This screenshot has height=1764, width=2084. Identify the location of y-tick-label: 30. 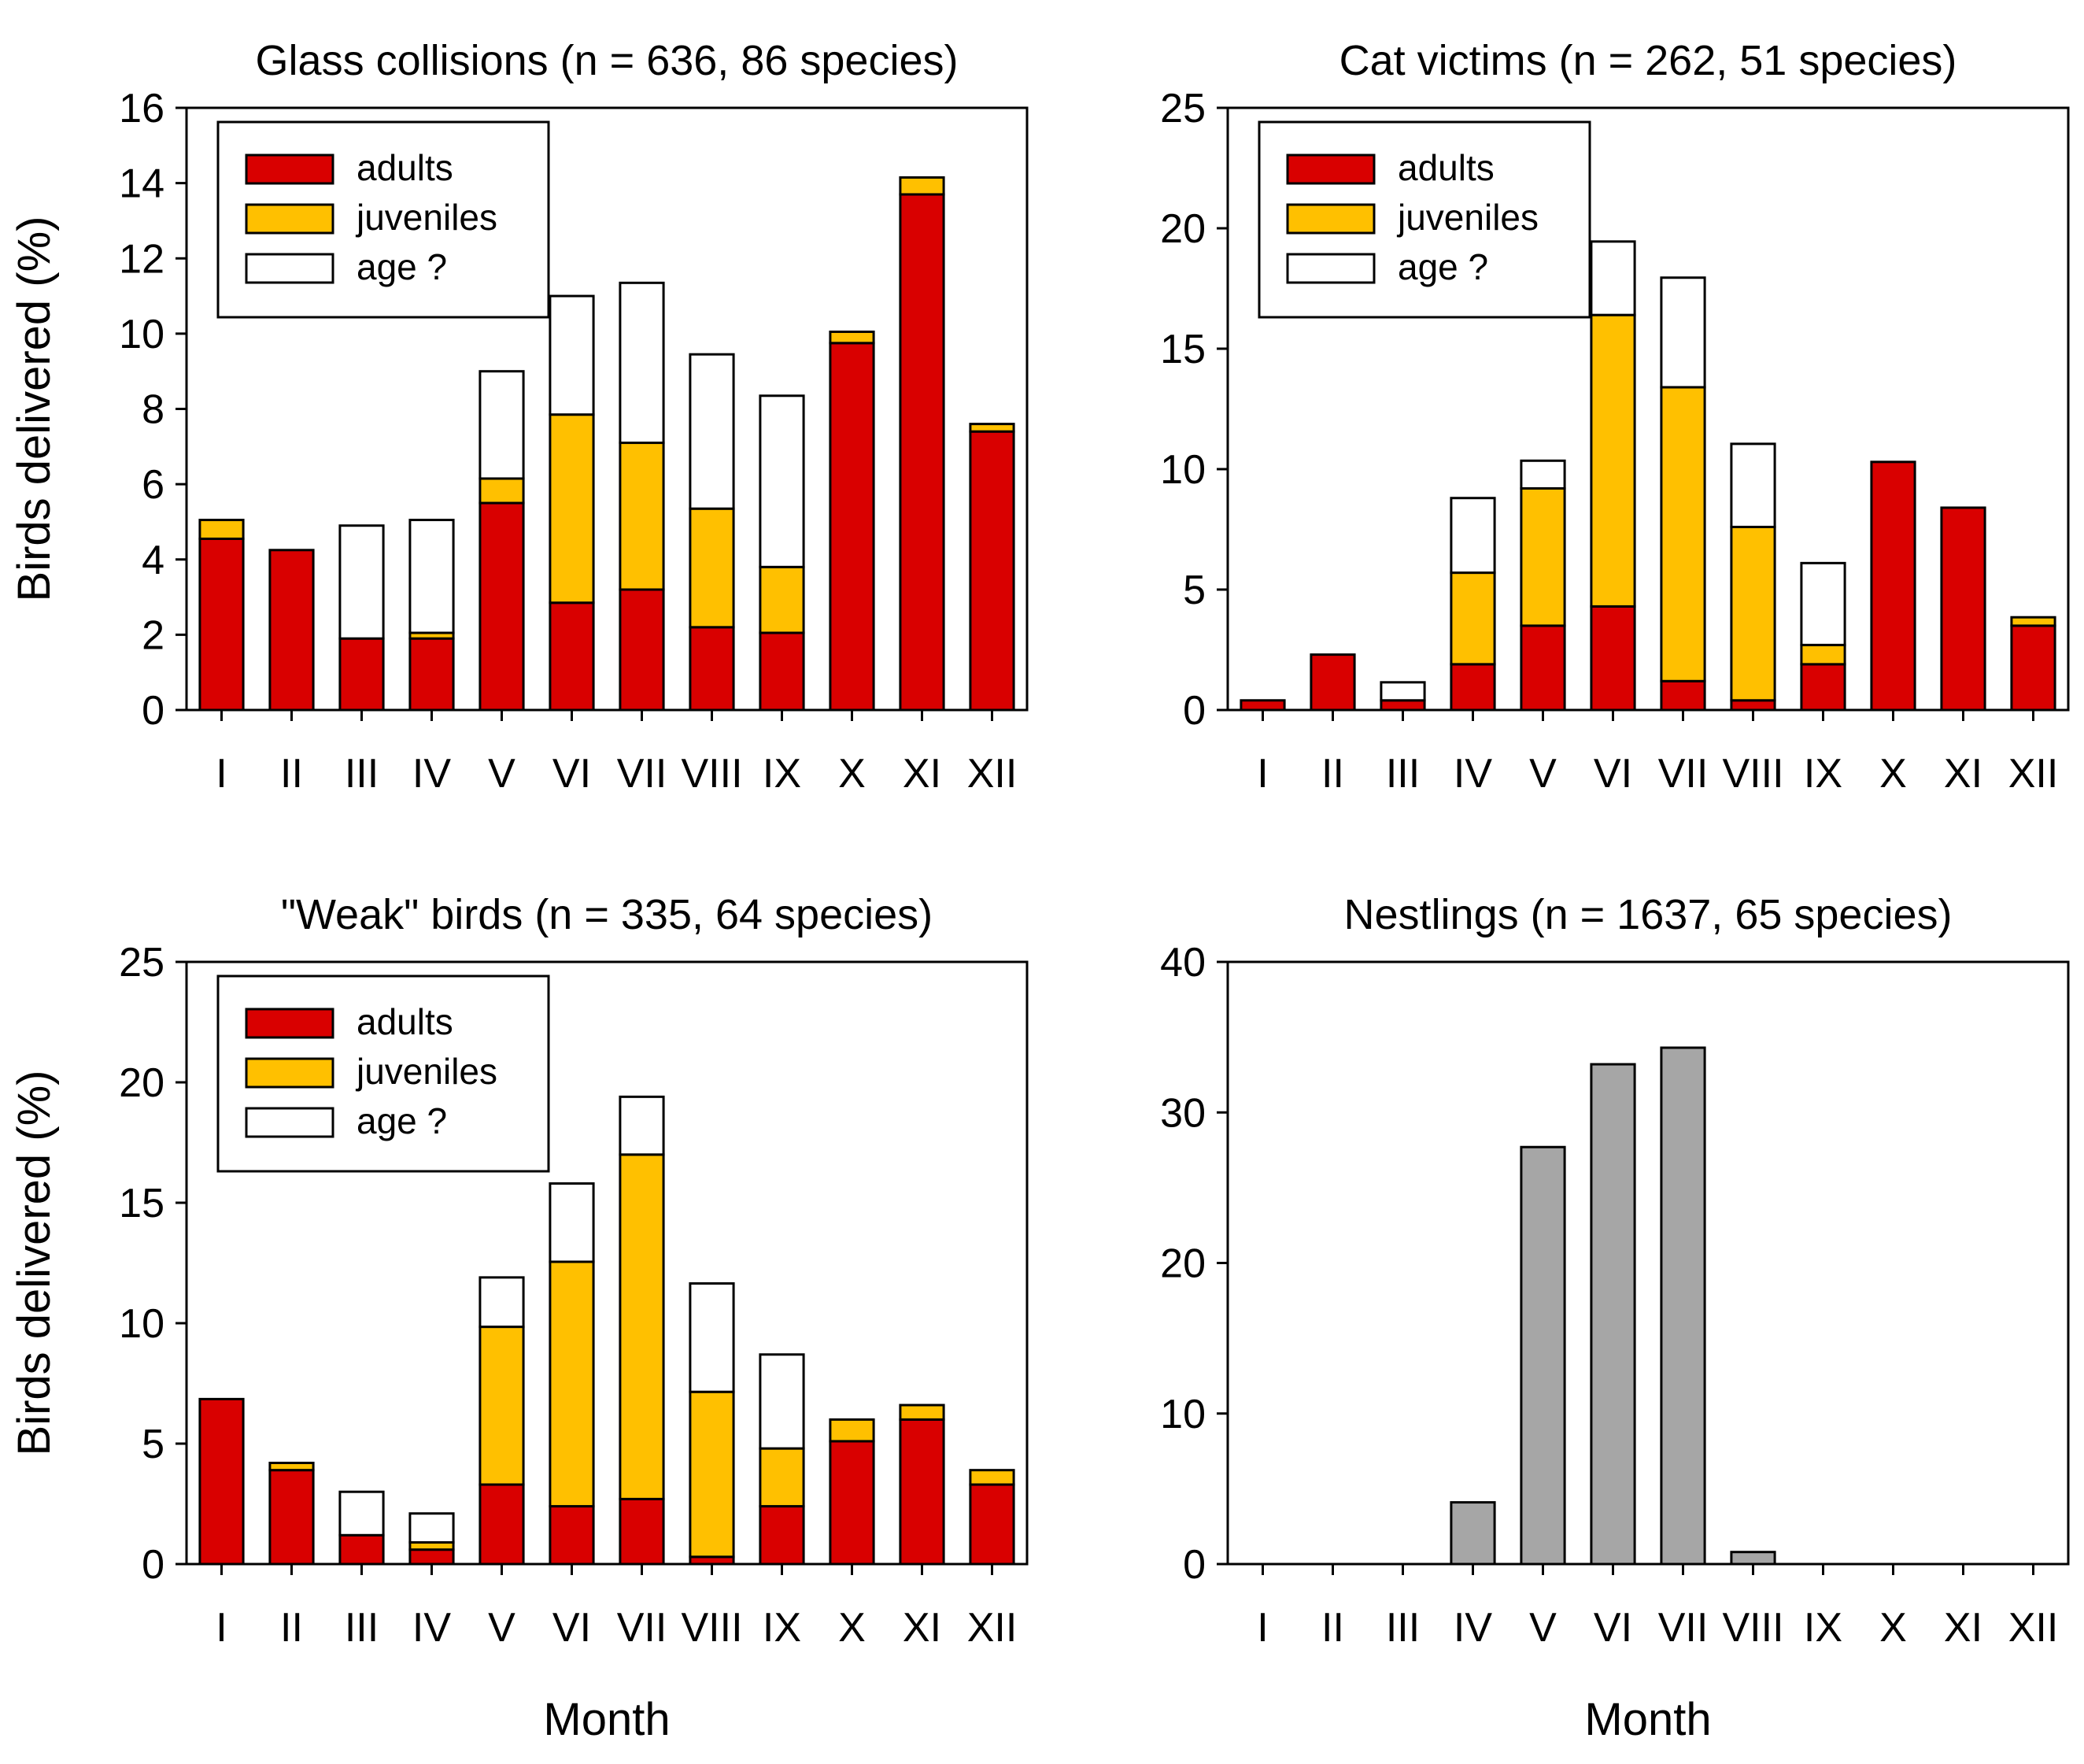
(1183, 1113).